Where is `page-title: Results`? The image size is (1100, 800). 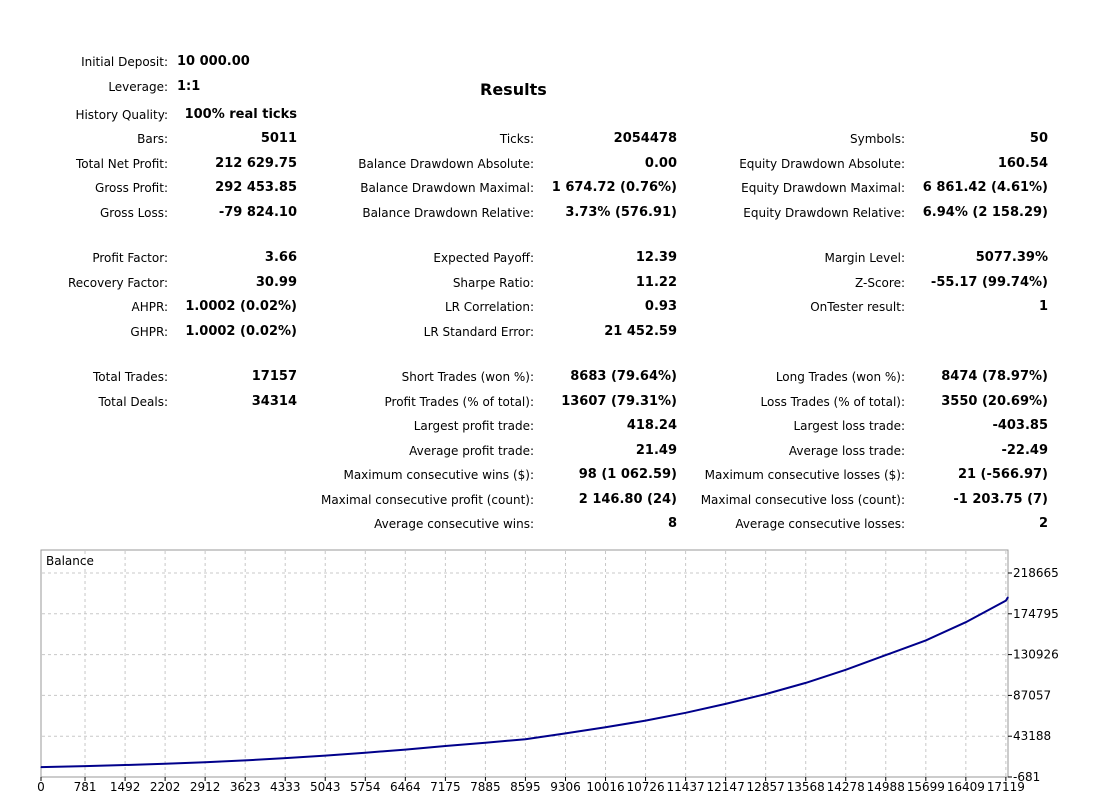 page-title: Results is located at coordinates (513, 89).